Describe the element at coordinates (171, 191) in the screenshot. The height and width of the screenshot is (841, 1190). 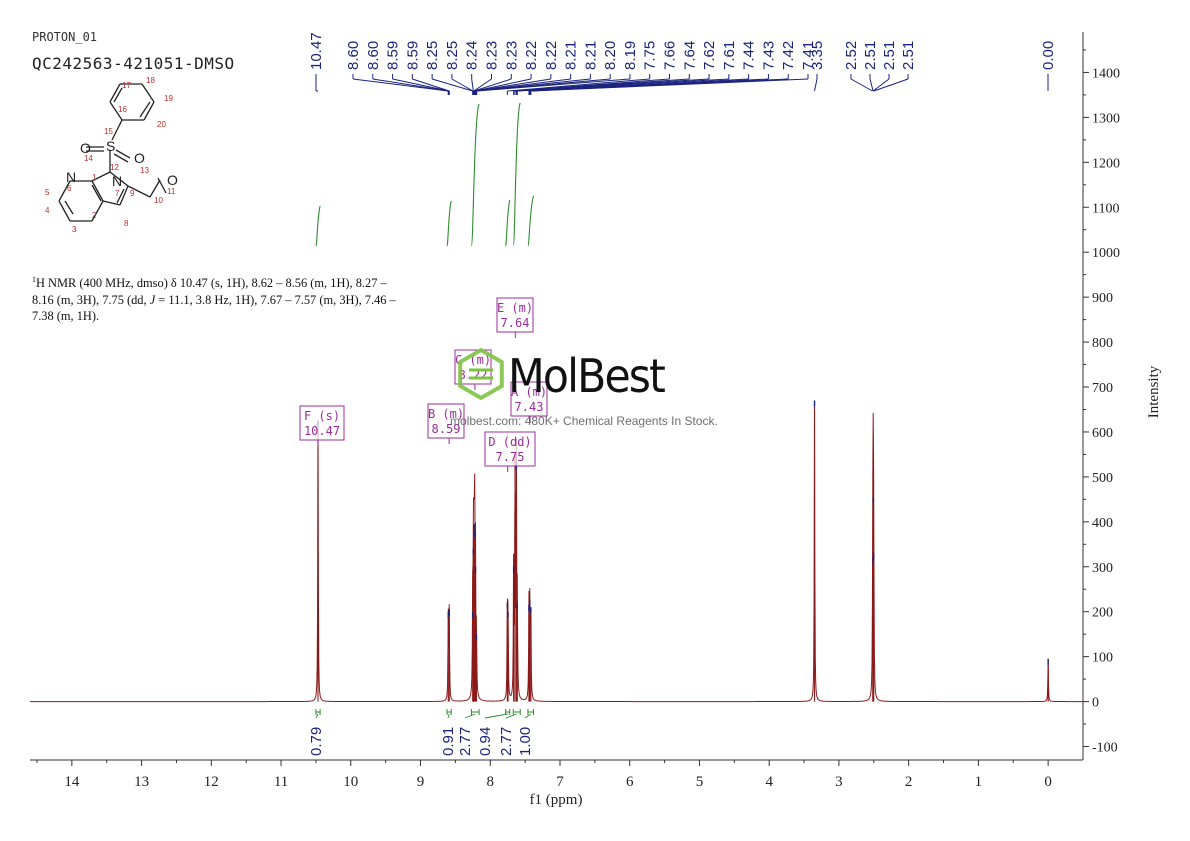
I see `atom-number: 11` at that location.